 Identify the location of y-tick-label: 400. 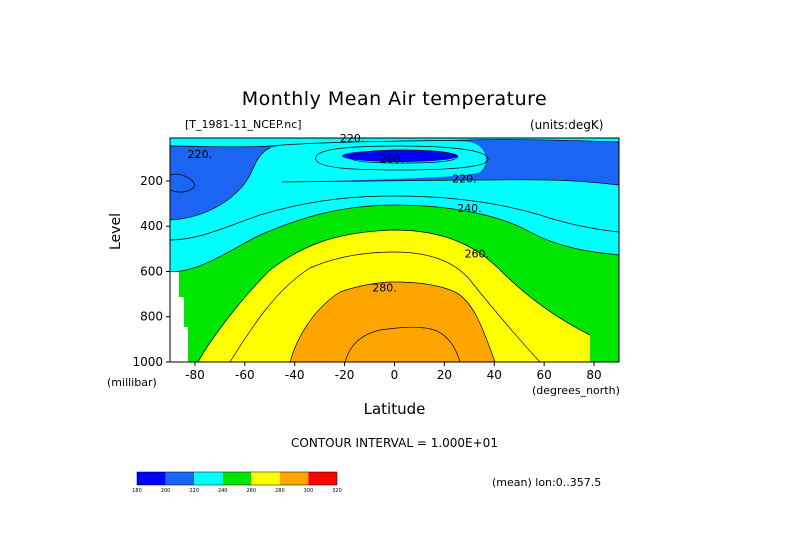
(151, 226).